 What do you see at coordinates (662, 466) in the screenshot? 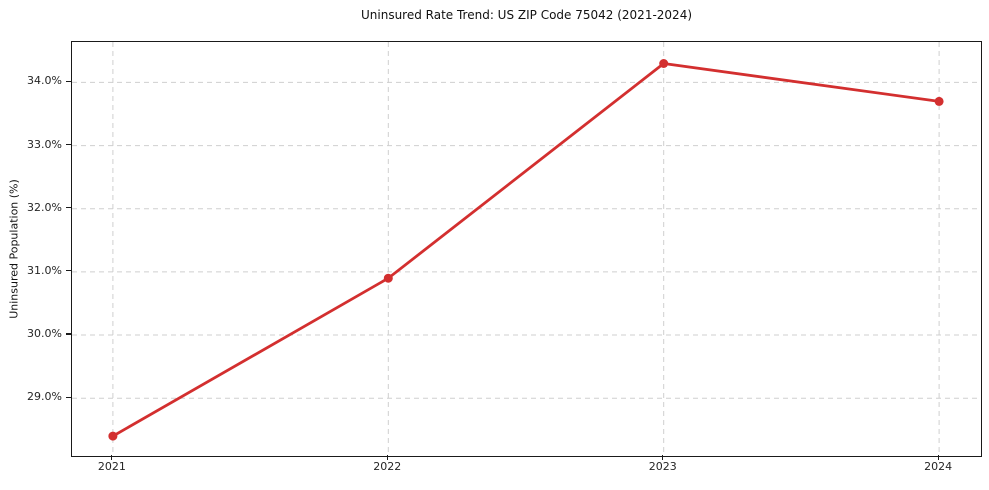
I see `x-tick-label: 2023` at bounding box center [662, 466].